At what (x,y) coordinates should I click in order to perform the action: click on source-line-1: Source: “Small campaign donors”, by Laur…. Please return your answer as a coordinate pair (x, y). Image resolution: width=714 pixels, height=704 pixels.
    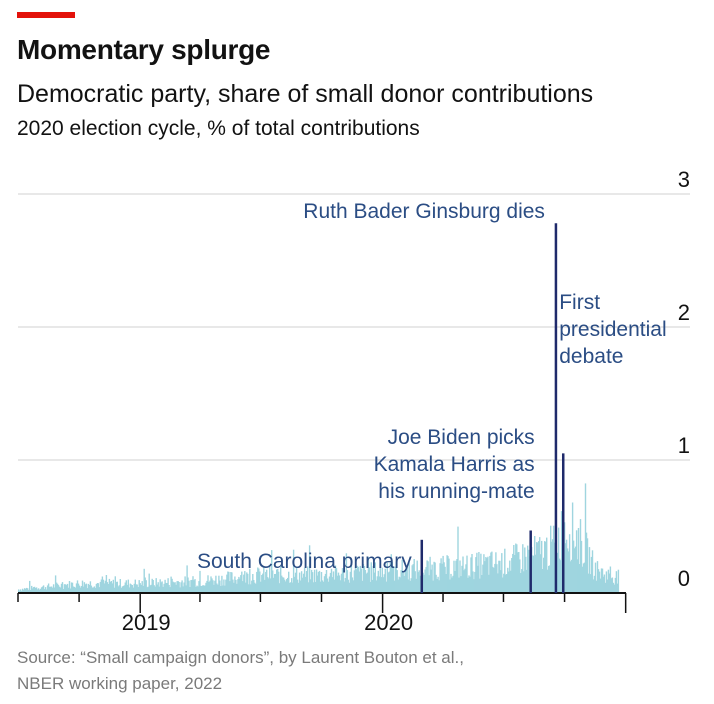
    Looking at the image, I should click on (240, 657).